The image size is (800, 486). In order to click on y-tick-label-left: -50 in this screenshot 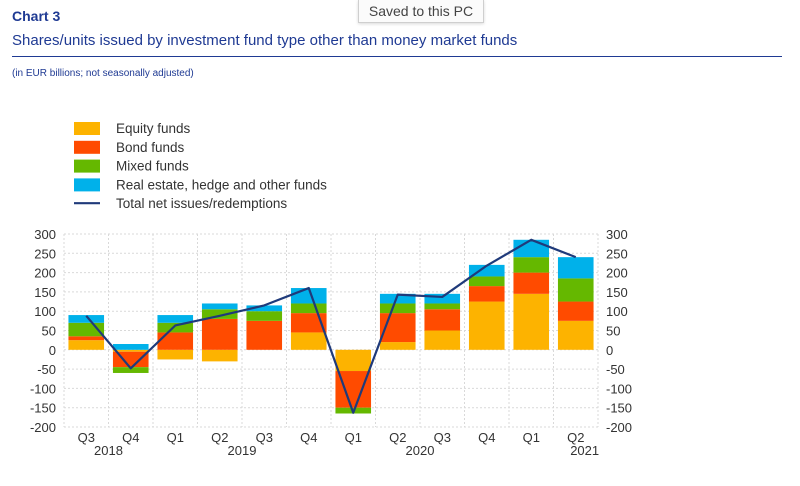, I will do `click(46, 369)`.